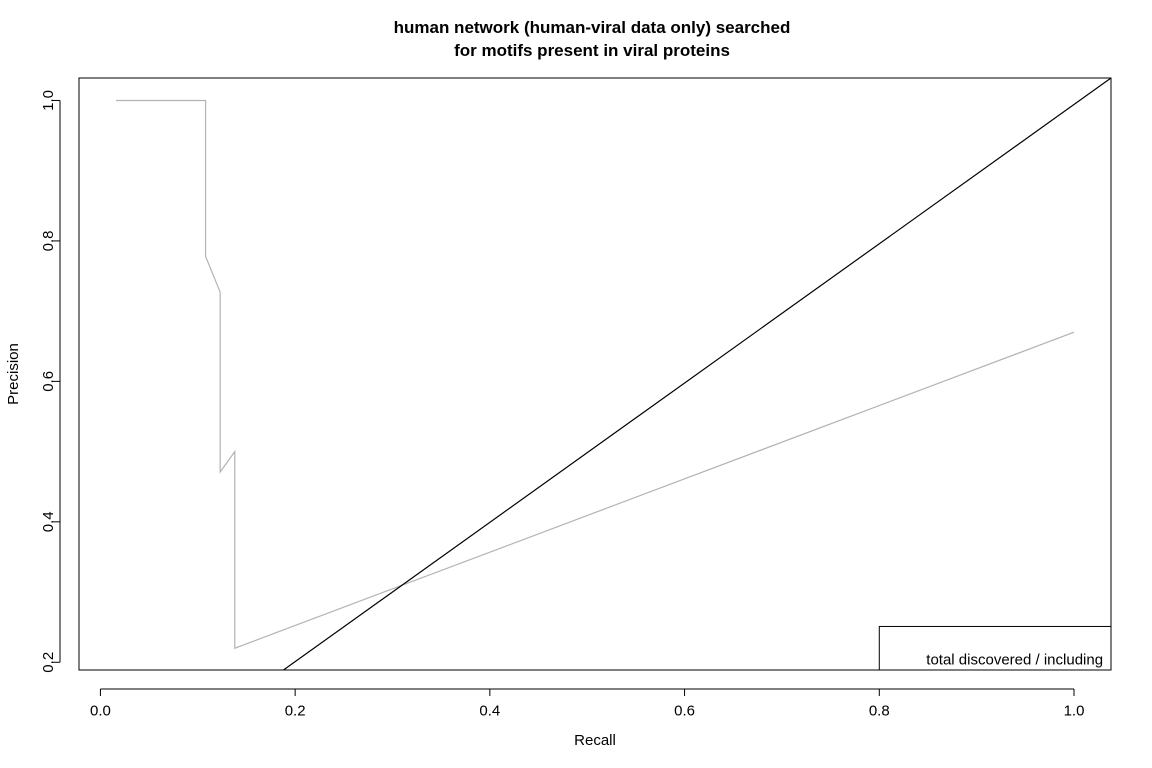 The image size is (1152, 768). I want to click on y-tick-label: 1.0, so click(48, 100).